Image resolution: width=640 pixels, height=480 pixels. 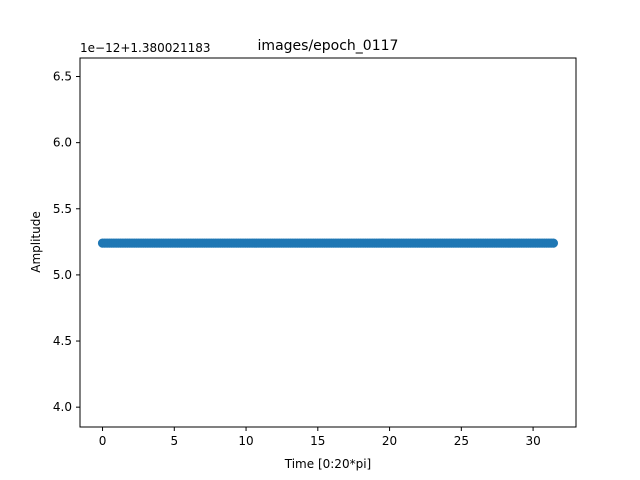 What do you see at coordinates (62, 275) in the screenshot?
I see `y-tick-label: 5.0` at bounding box center [62, 275].